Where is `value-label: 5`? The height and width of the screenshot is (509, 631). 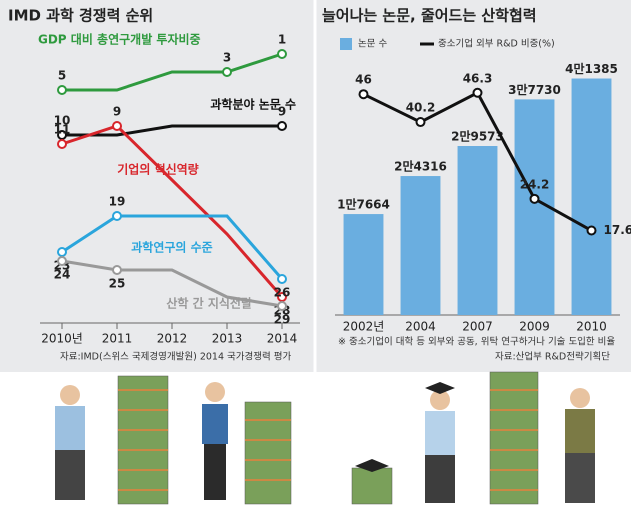
value-label: 5 is located at coordinates (62, 76).